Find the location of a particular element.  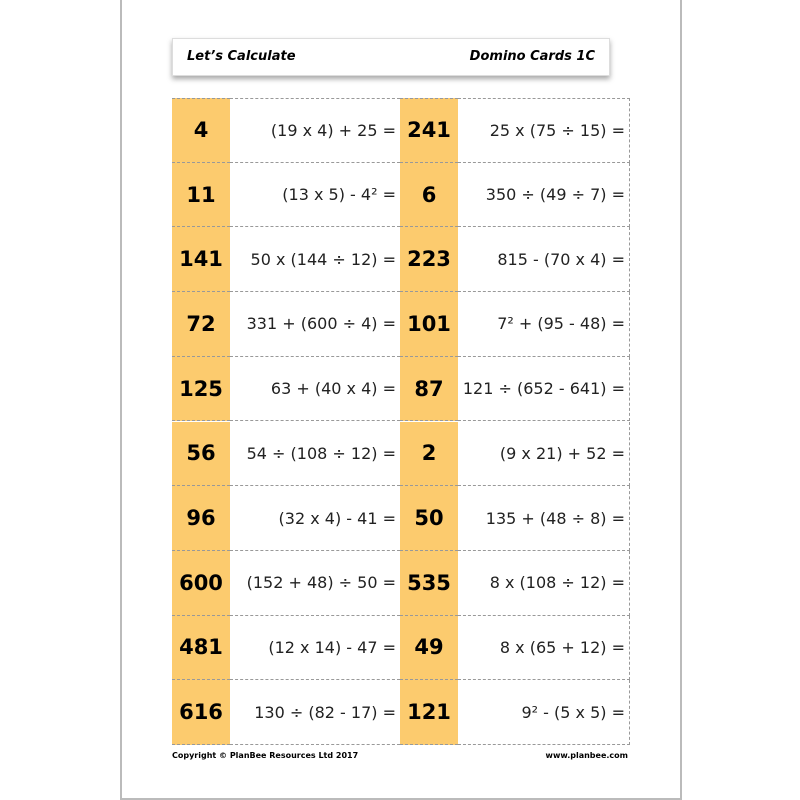

expression: 54 ÷ (108 ÷ 12) = is located at coordinates (315, 454).